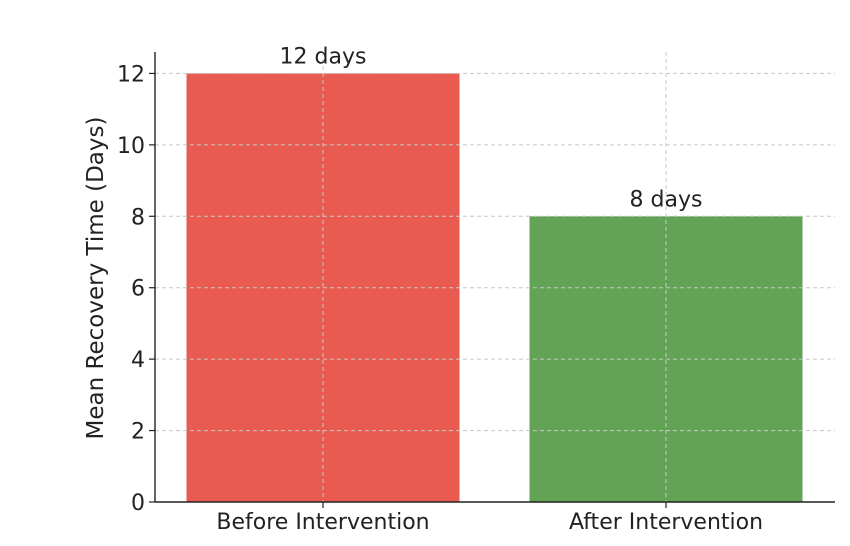  Describe the element at coordinates (138, 289) in the screenshot. I see `y-tick-label: 6` at that location.